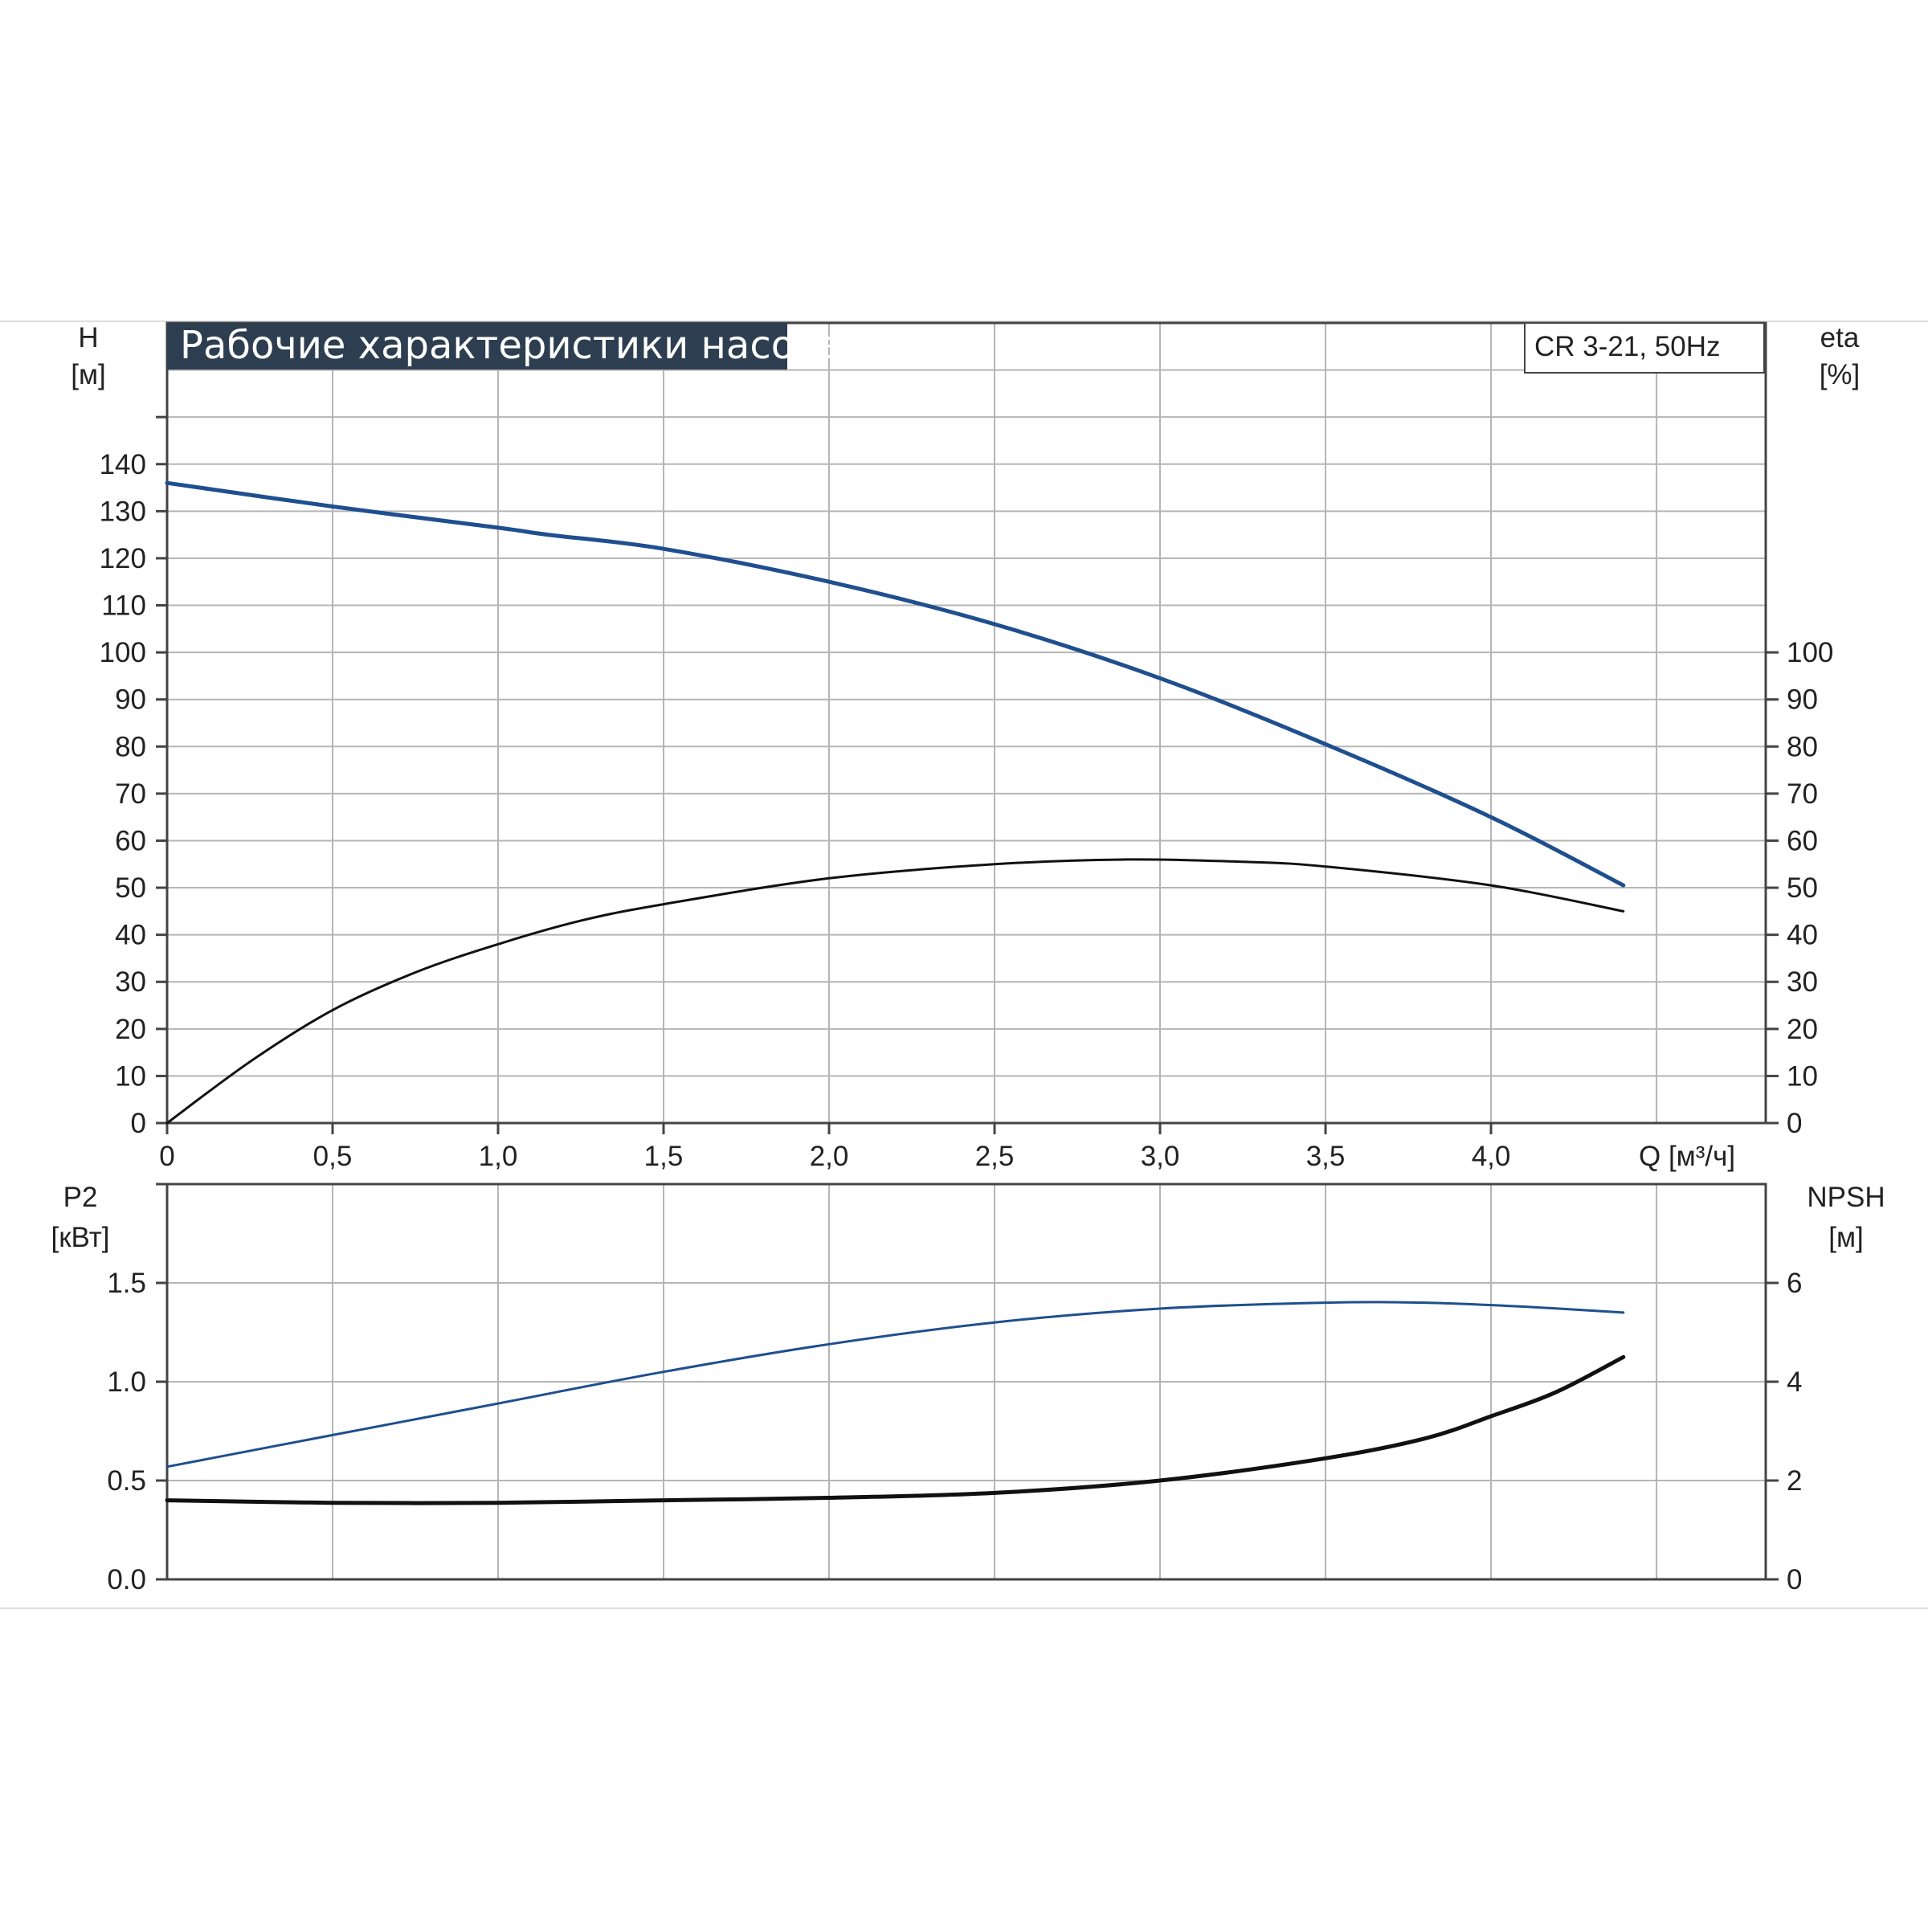  I want to click on upper-right-axis-title-2: [%], so click(1841, 375).